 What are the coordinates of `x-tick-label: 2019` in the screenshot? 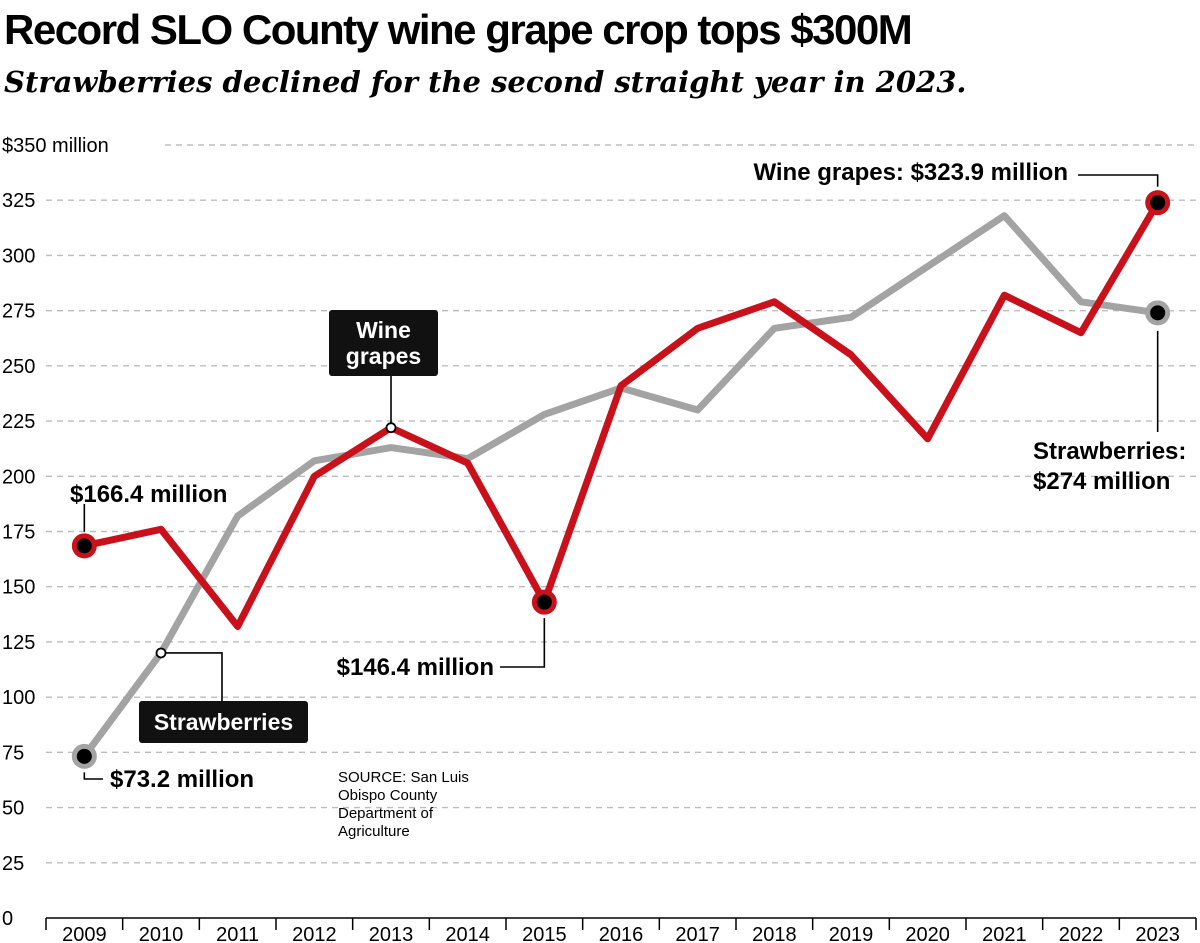 It's located at (851, 933).